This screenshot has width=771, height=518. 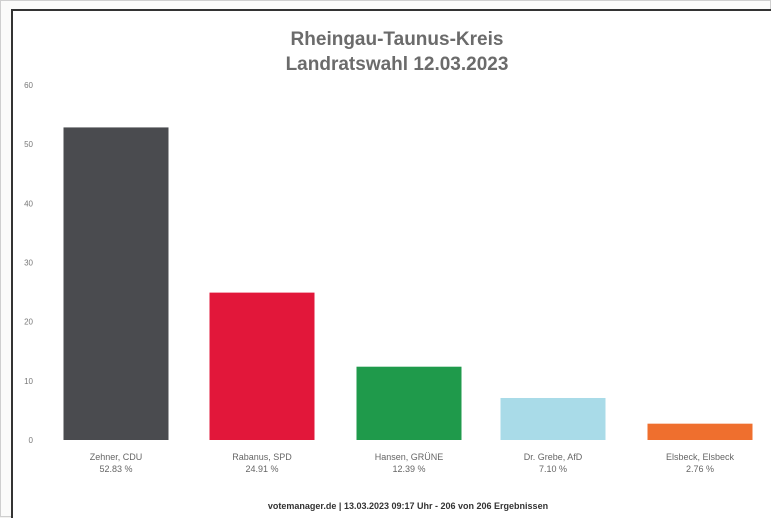 What do you see at coordinates (28, 144) in the screenshot?
I see `y-tick-label: 50` at bounding box center [28, 144].